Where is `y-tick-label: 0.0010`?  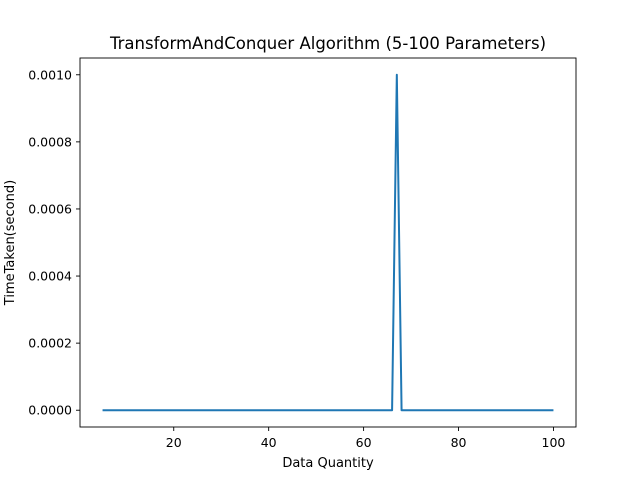 y-tick-label: 0.0010 is located at coordinates (50, 74).